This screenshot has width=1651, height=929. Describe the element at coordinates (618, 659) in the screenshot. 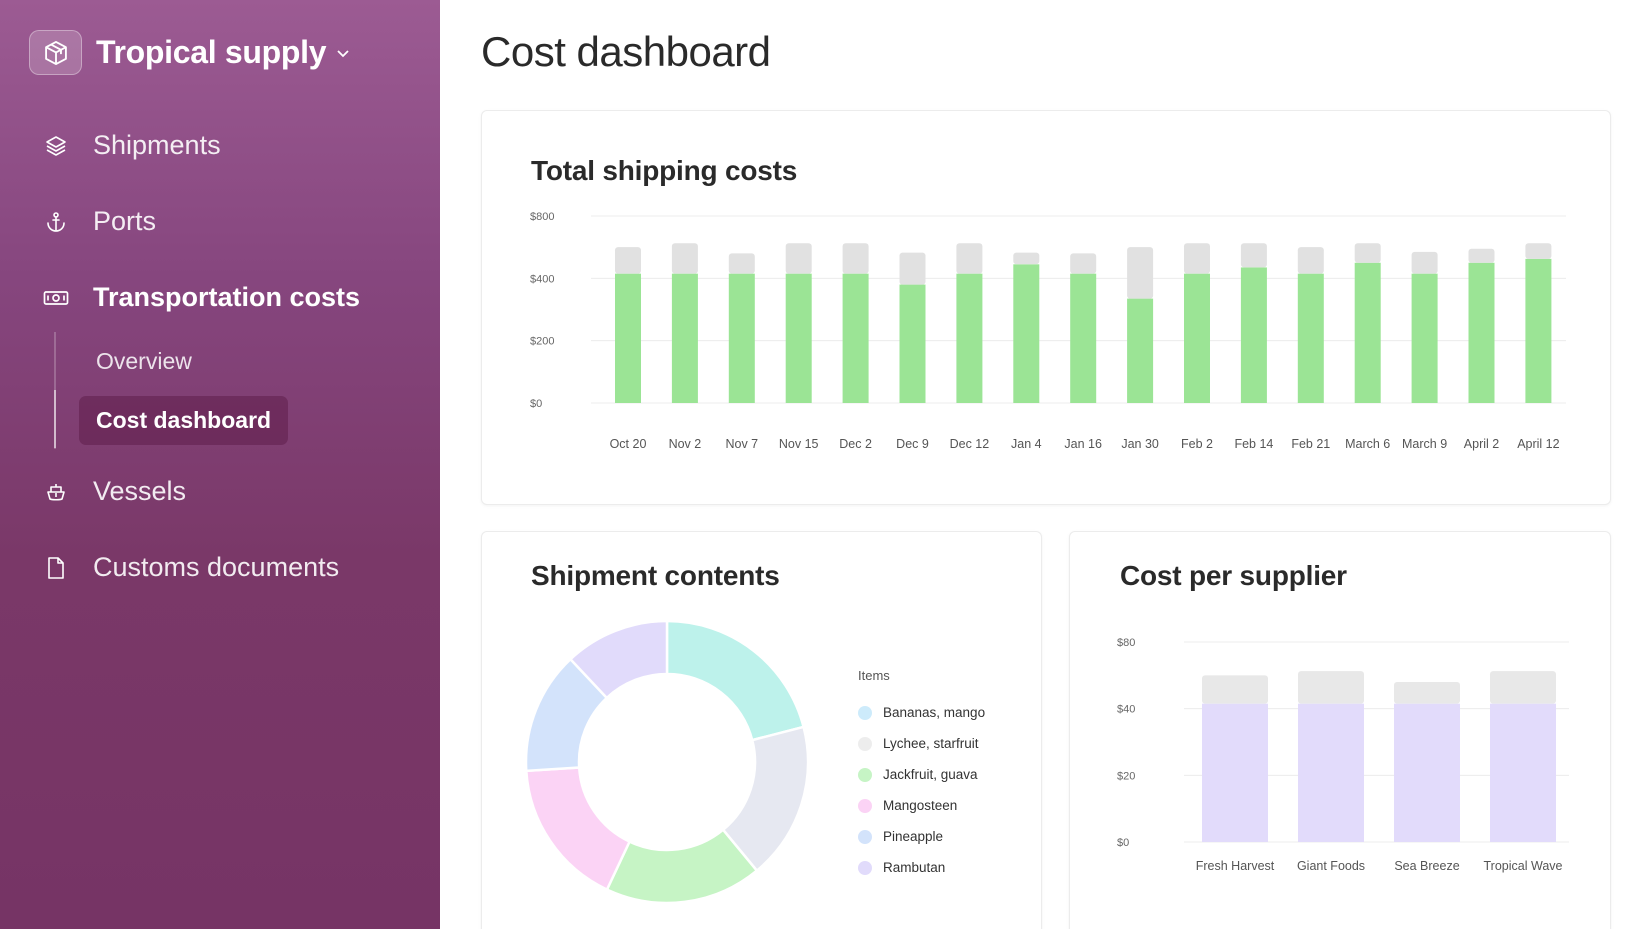

I see `donut-slice` at that location.